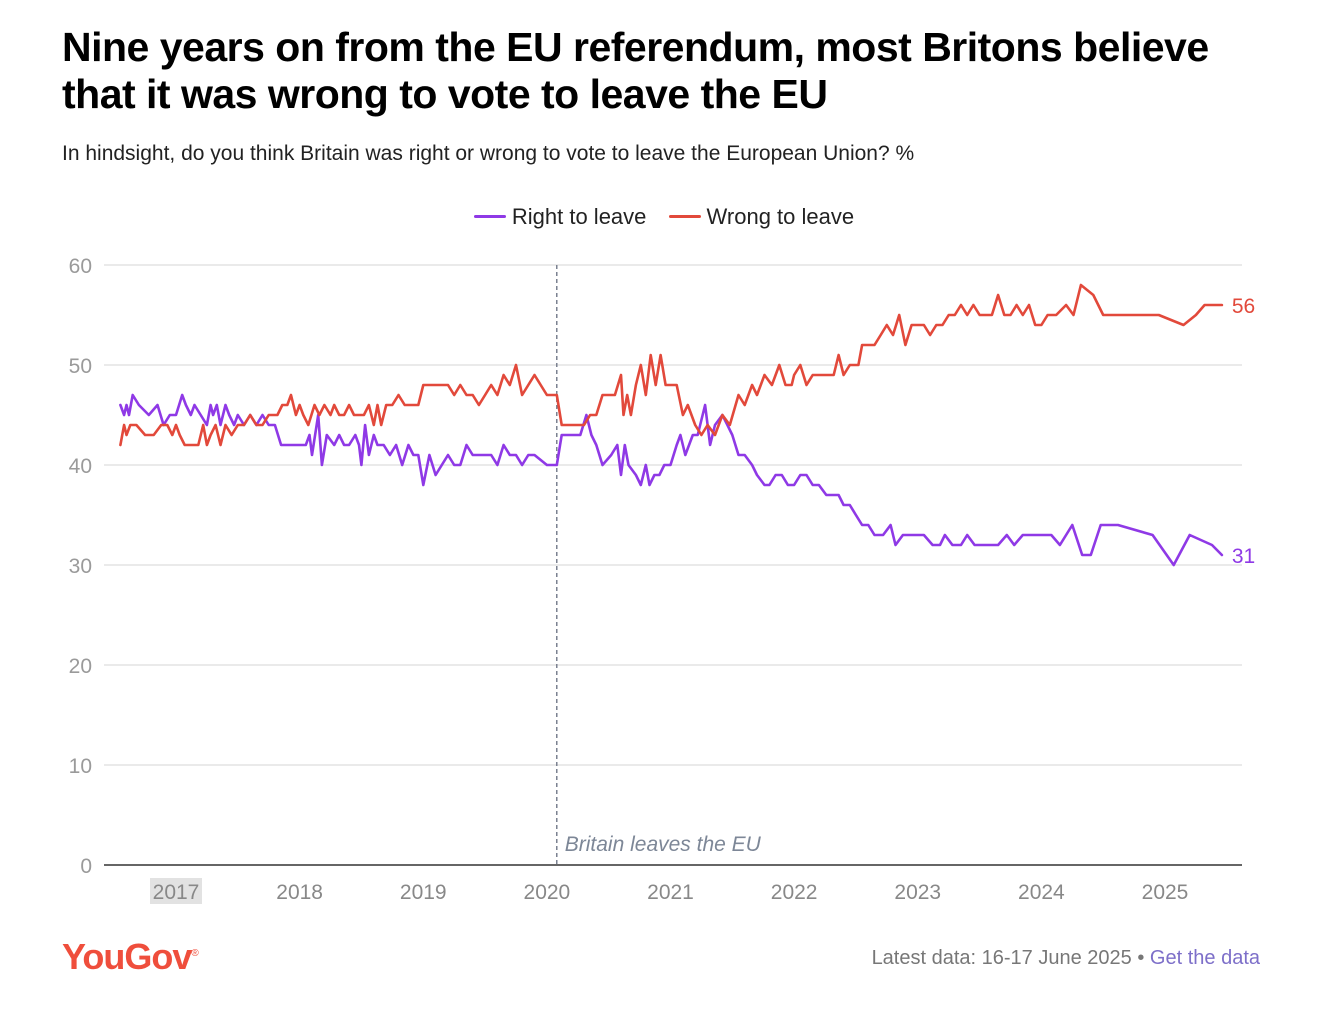 This screenshot has width=1328, height=1016. Describe the element at coordinates (780, 216) in the screenshot. I see `legend-label-wrong: Wrong to leave` at that location.